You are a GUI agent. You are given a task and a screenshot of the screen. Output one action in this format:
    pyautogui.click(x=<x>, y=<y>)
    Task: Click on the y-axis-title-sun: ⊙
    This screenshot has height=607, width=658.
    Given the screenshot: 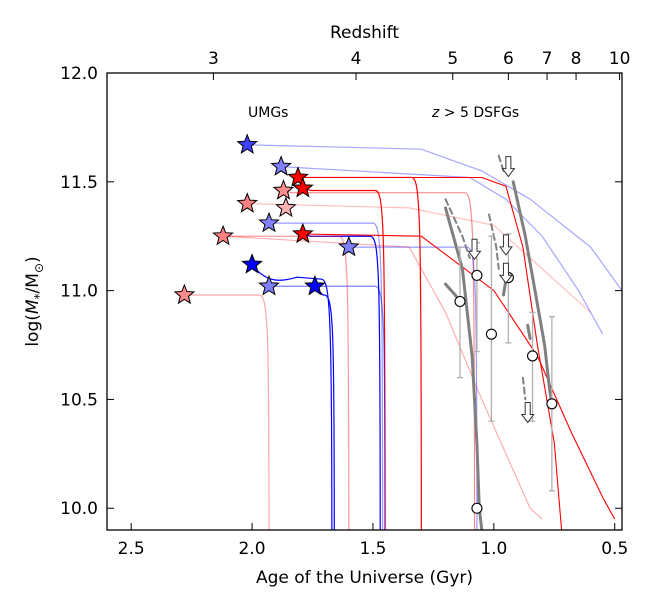 What is the action you would take?
    pyautogui.click(x=39, y=268)
    